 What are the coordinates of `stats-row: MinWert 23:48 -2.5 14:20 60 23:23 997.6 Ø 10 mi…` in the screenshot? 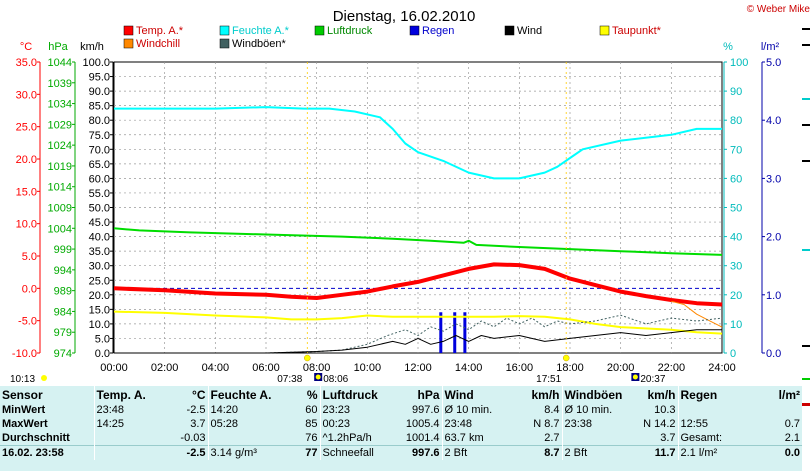 It's located at (401, 410).